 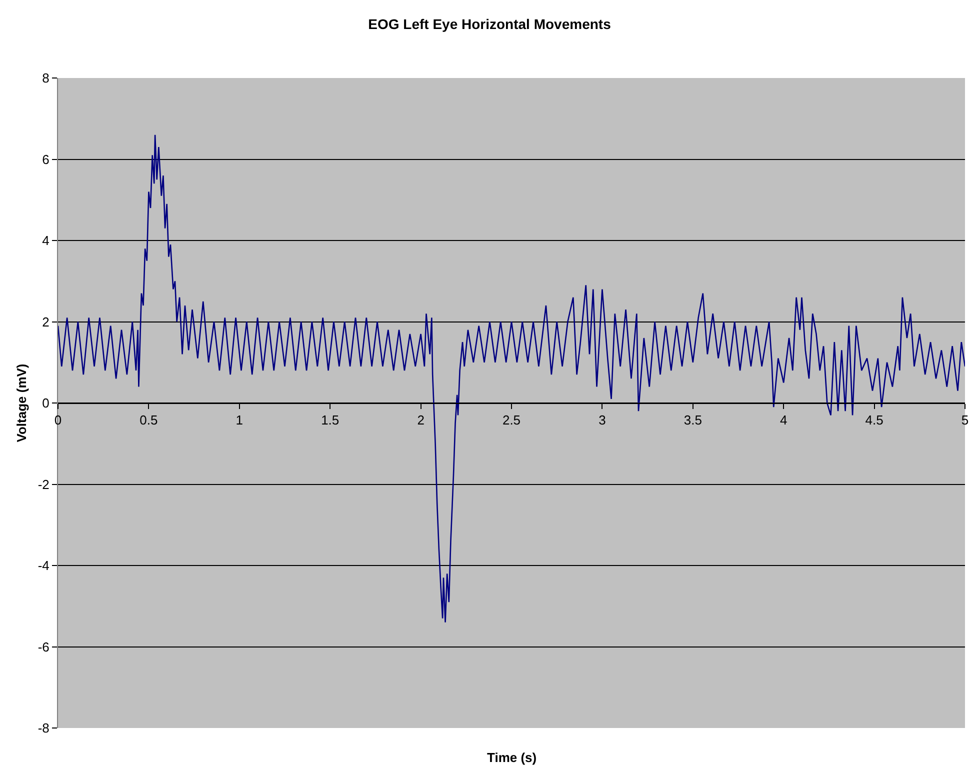 What do you see at coordinates (46, 322) in the screenshot?
I see `y-tick-label: 2` at bounding box center [46, 322].